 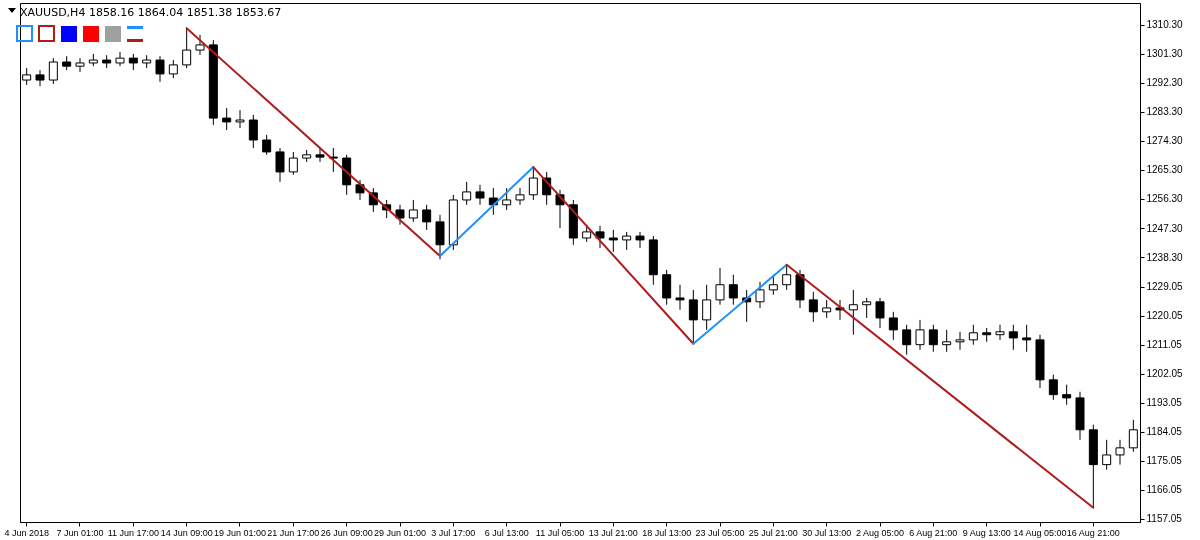 What do you see at coordinates (1165, 257) in the screenshot?
I see `y-tick-label: 1238.30` at bounding box center [1165, 257].